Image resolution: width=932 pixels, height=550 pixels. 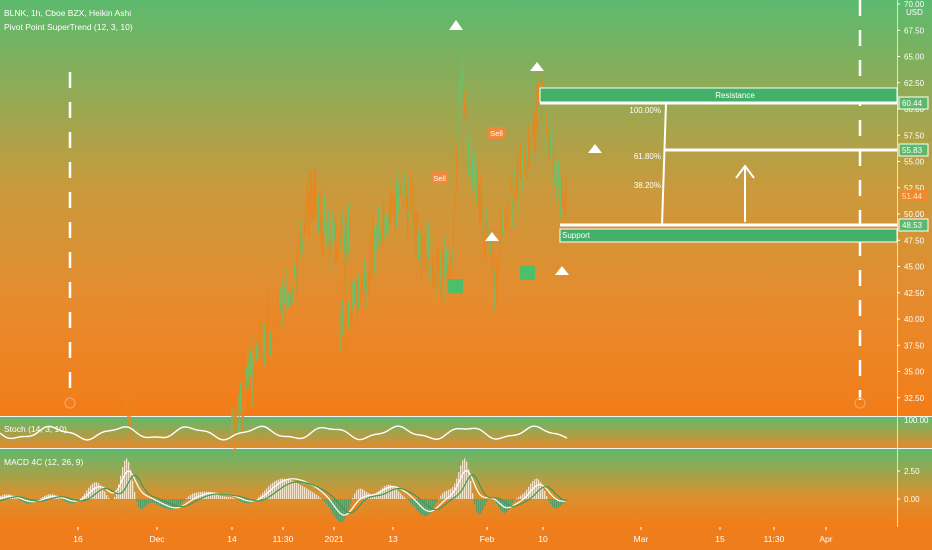 What do you see at coordinates (728, 235) in the screenshot?
I see `support-box` at bounding box center [728, 235].